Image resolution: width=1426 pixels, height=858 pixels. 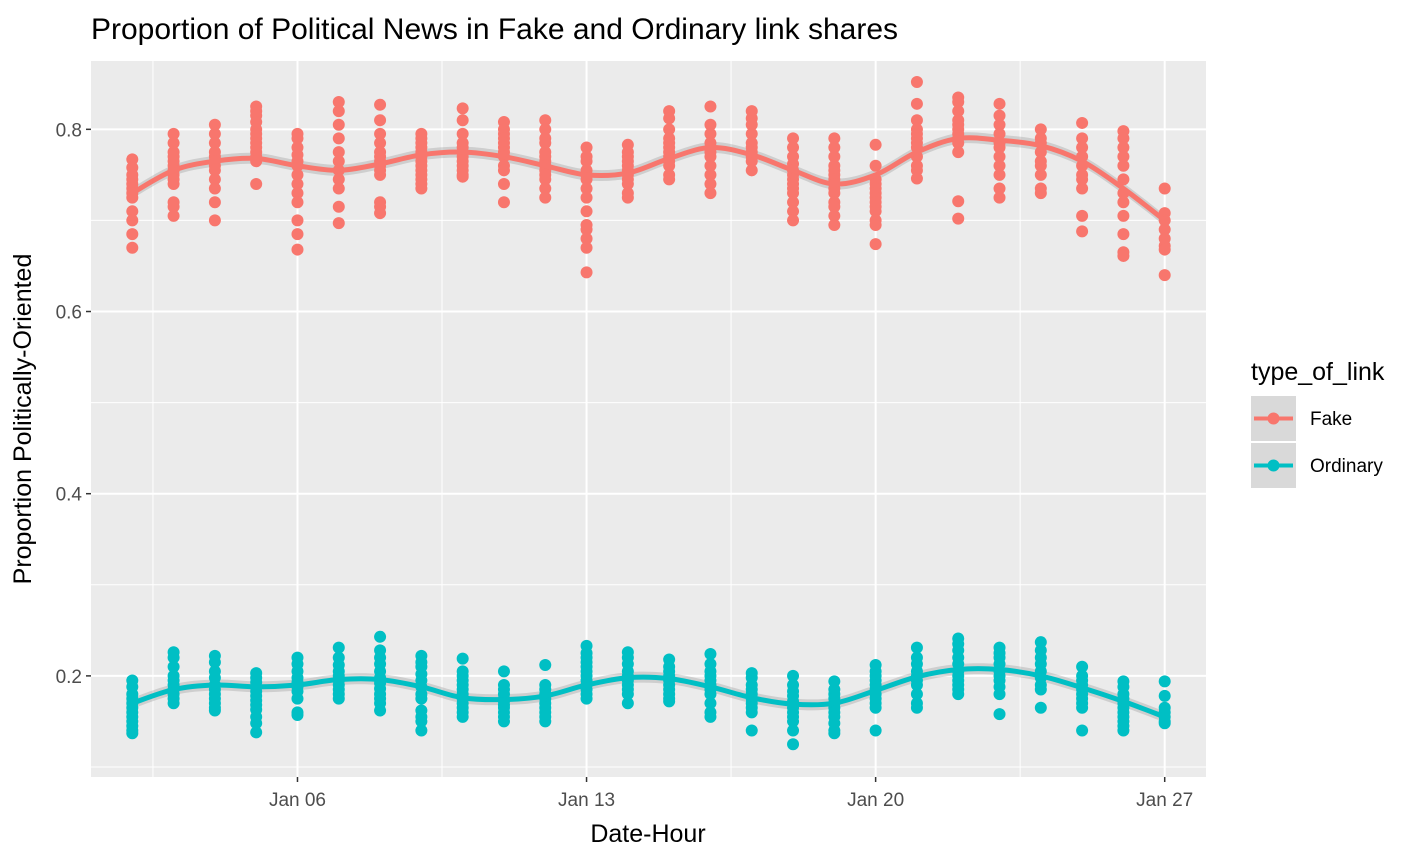 What do you see at coordinates (297, 800) in the screenshot?
I see `x-tick-label: Jan 06` at bounding box center [297, 800].